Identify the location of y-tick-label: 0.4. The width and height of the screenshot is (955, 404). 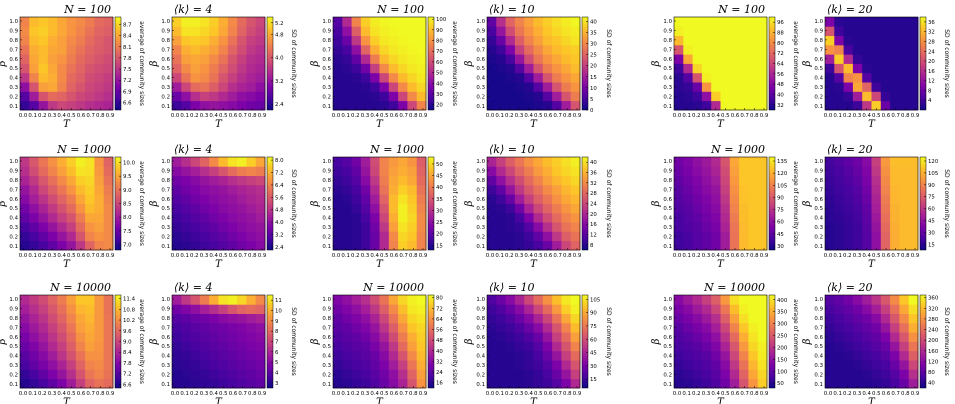
(13, 219).